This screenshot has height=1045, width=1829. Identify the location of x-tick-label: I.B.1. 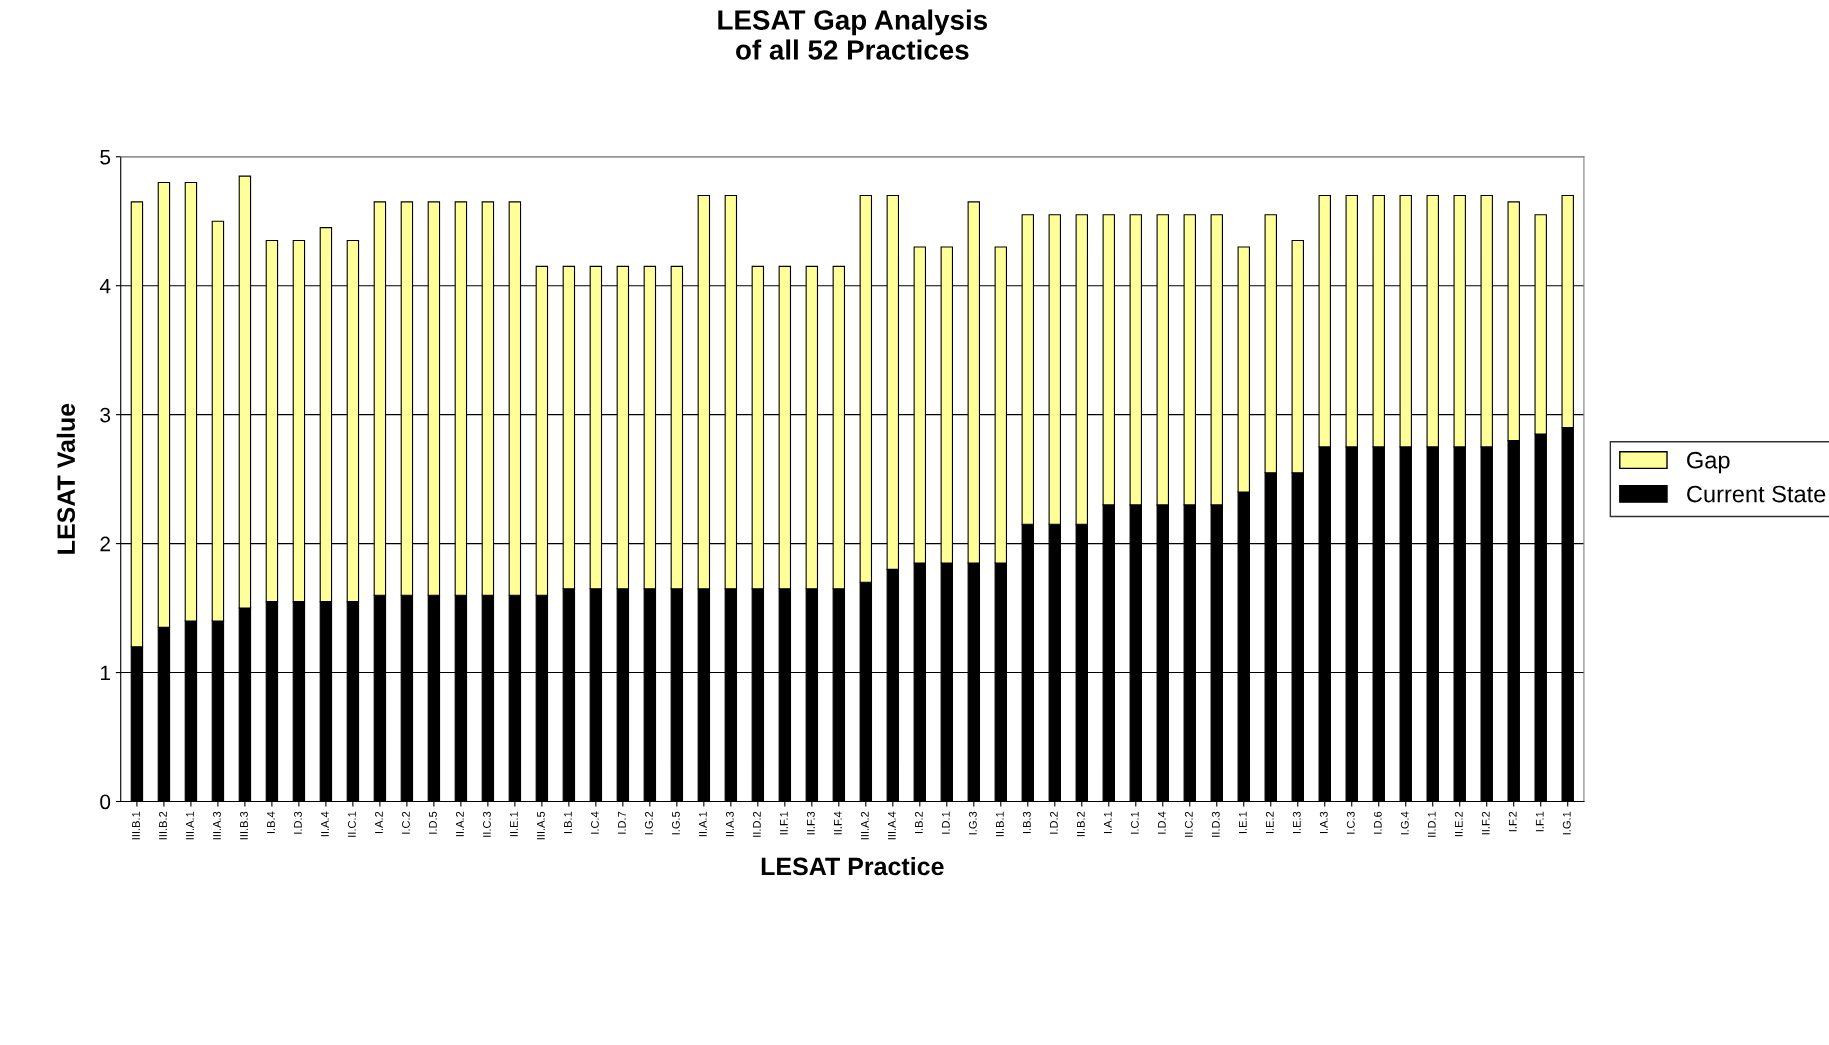
(568, 822).